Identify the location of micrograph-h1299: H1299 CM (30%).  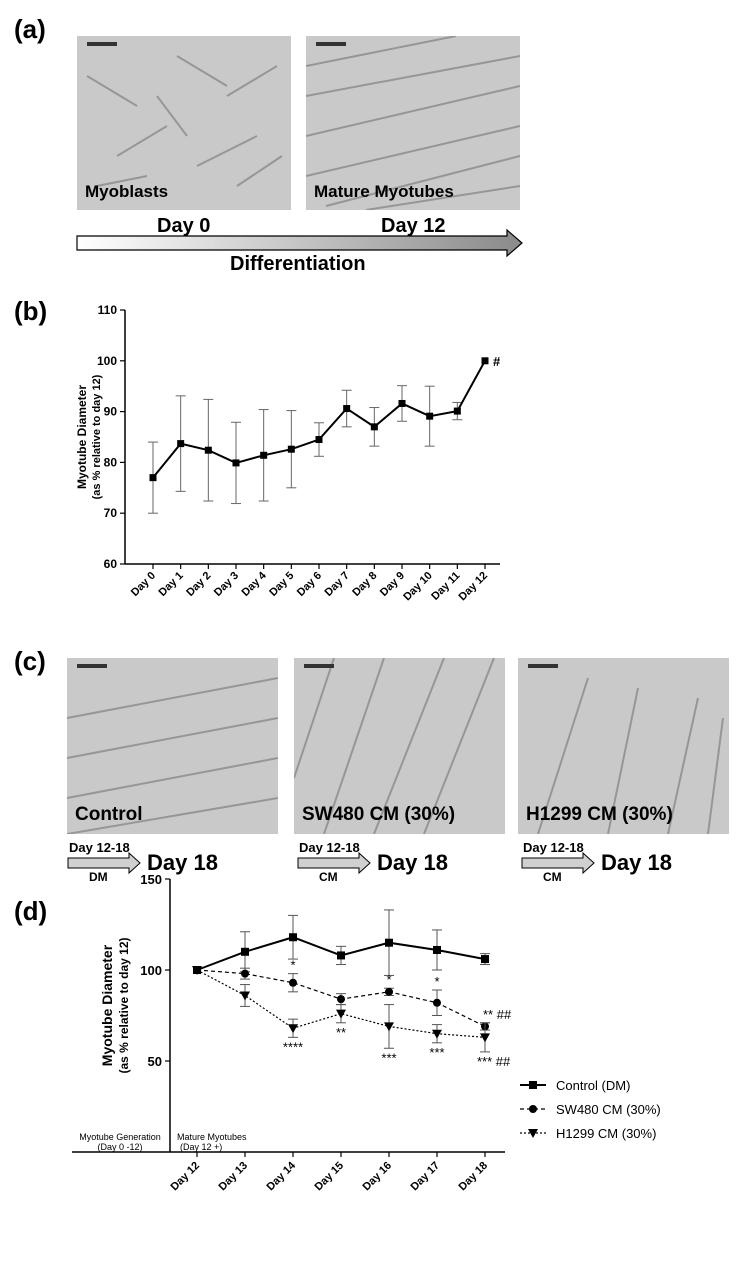
(623, 746).